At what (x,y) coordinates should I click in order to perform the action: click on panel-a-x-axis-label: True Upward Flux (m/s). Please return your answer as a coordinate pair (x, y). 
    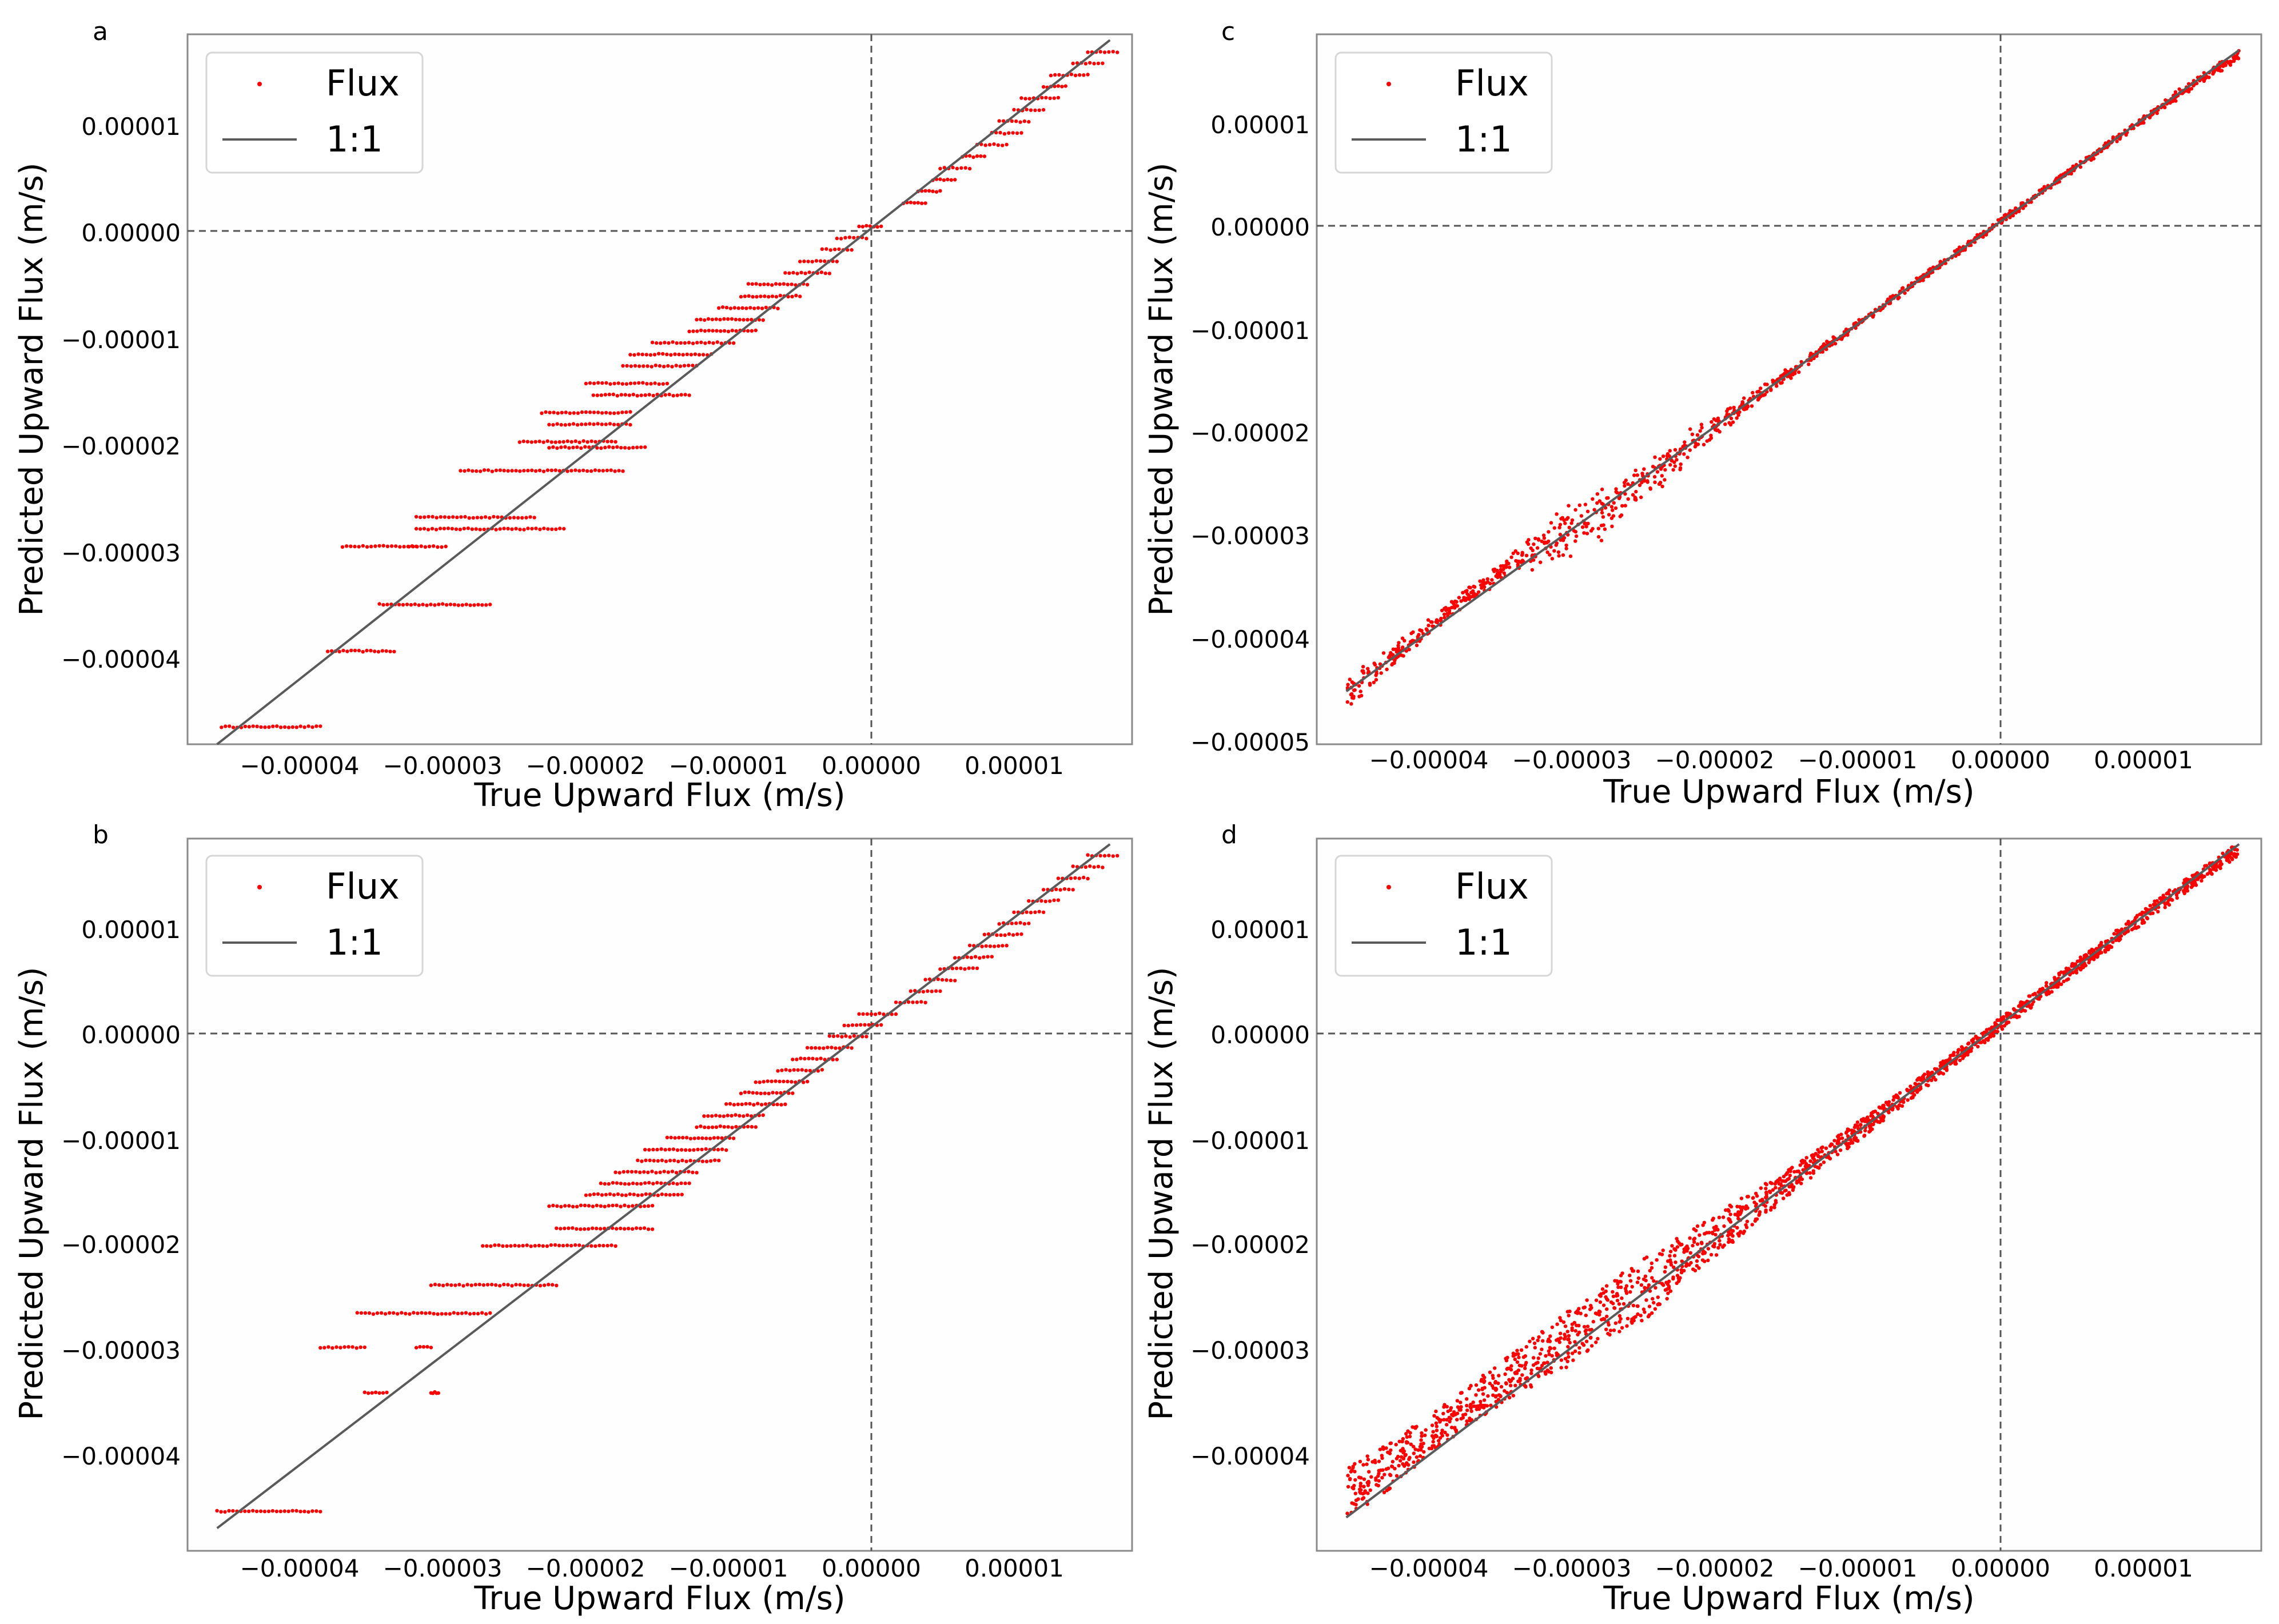
    Looking at the image, I should click on (659, 796).